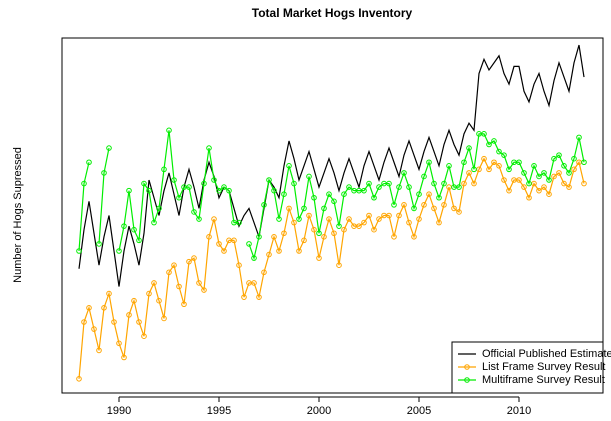  What do you see at coordinates (543, 367) in the screenshot?
I see `legend-label: List Frame Survey Result` at bounding box center [543, 367].